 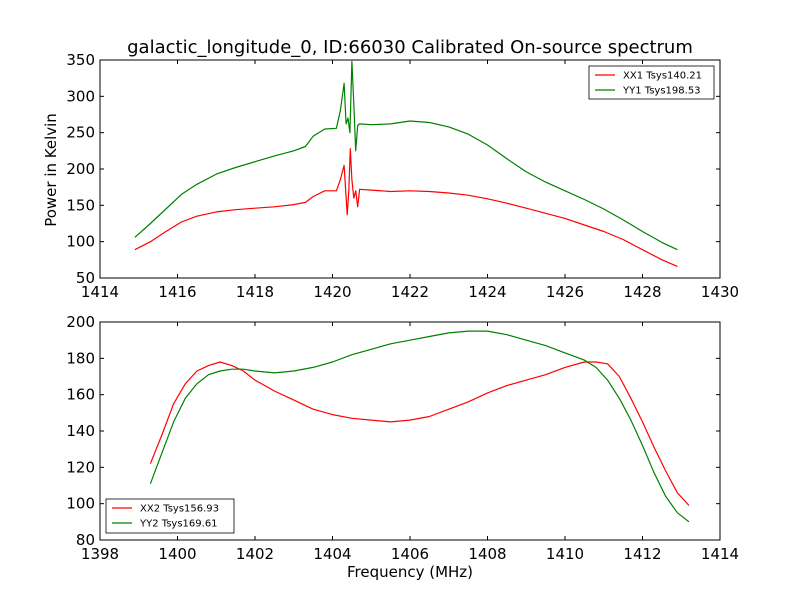 What do you see at coordinates (177, 292) in the screenshot?
I see `x-tick-label: 1416` at bounding box center [177, 292].